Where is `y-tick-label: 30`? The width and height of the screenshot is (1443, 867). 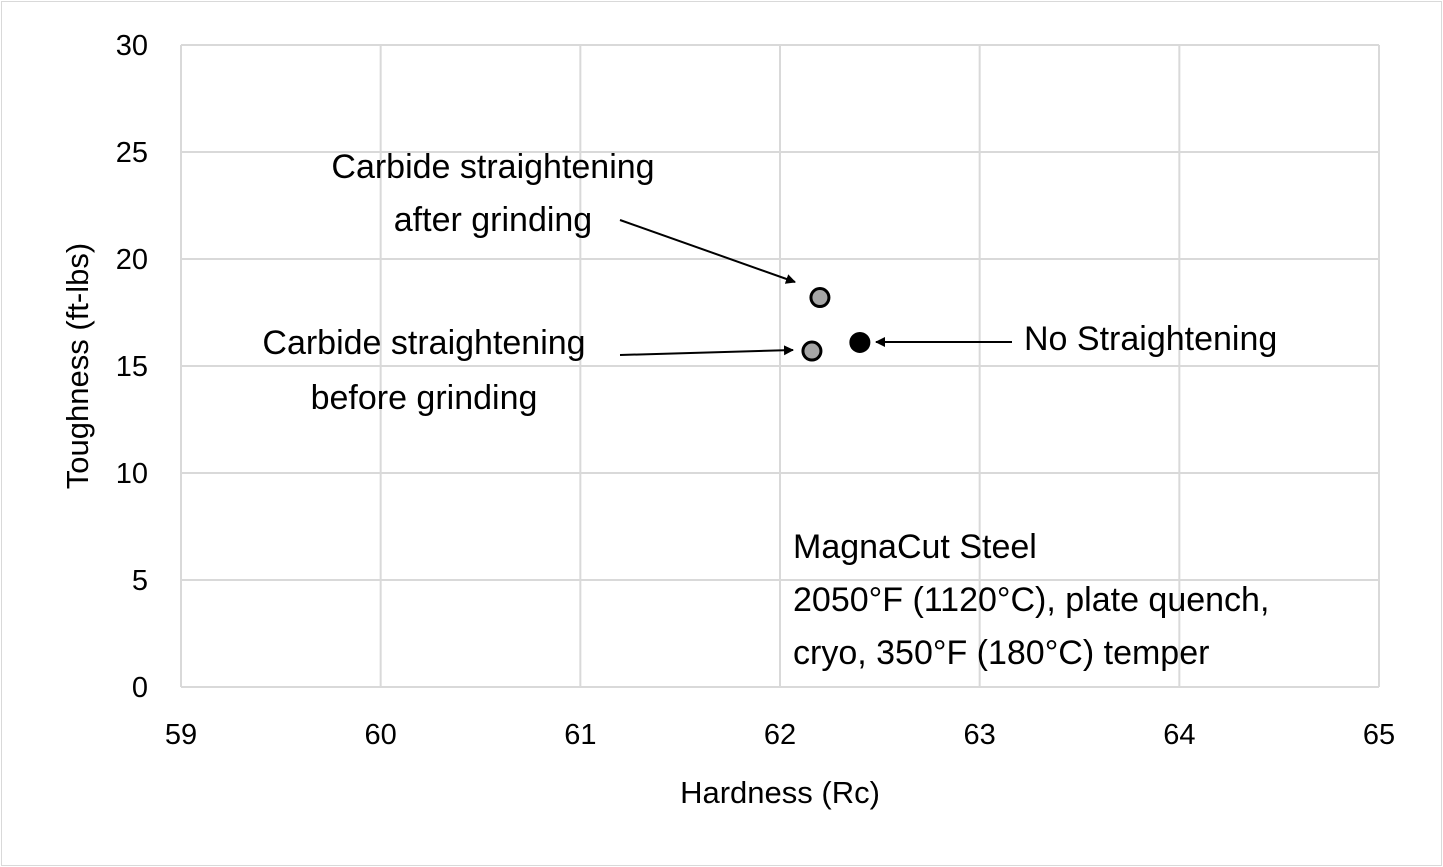 y-tick-label: 30 is located at coordinates (132, 46).